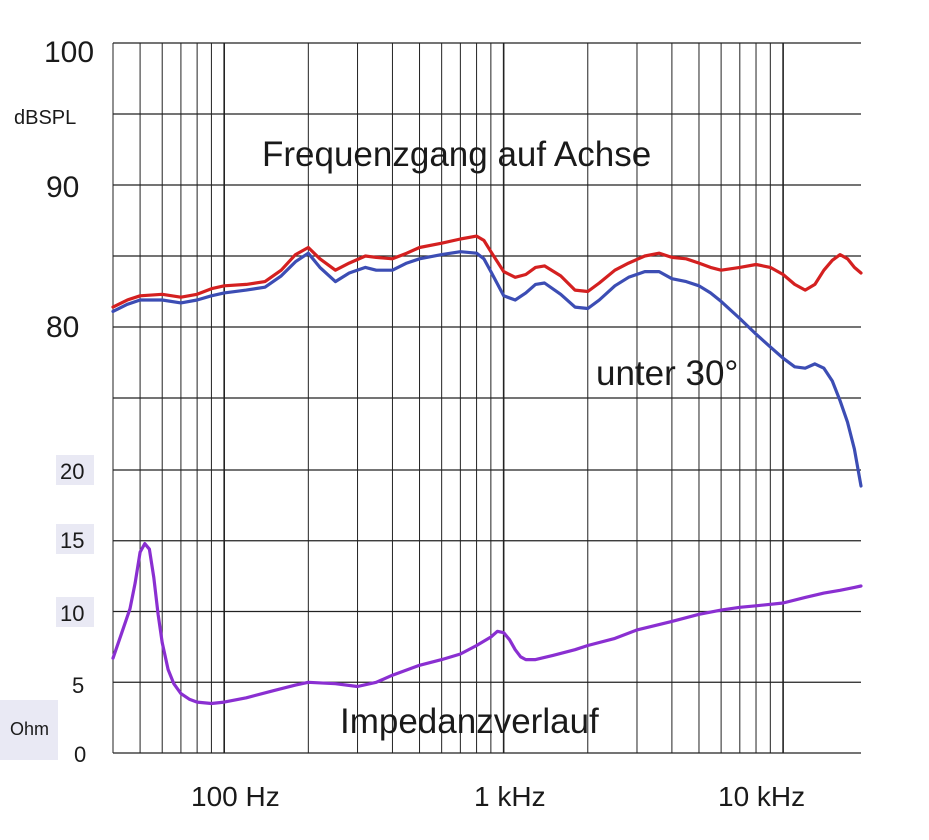 This screenshot has height=840, width=929. I want to click on impedance-tick-15: 15, so click(72, 540).